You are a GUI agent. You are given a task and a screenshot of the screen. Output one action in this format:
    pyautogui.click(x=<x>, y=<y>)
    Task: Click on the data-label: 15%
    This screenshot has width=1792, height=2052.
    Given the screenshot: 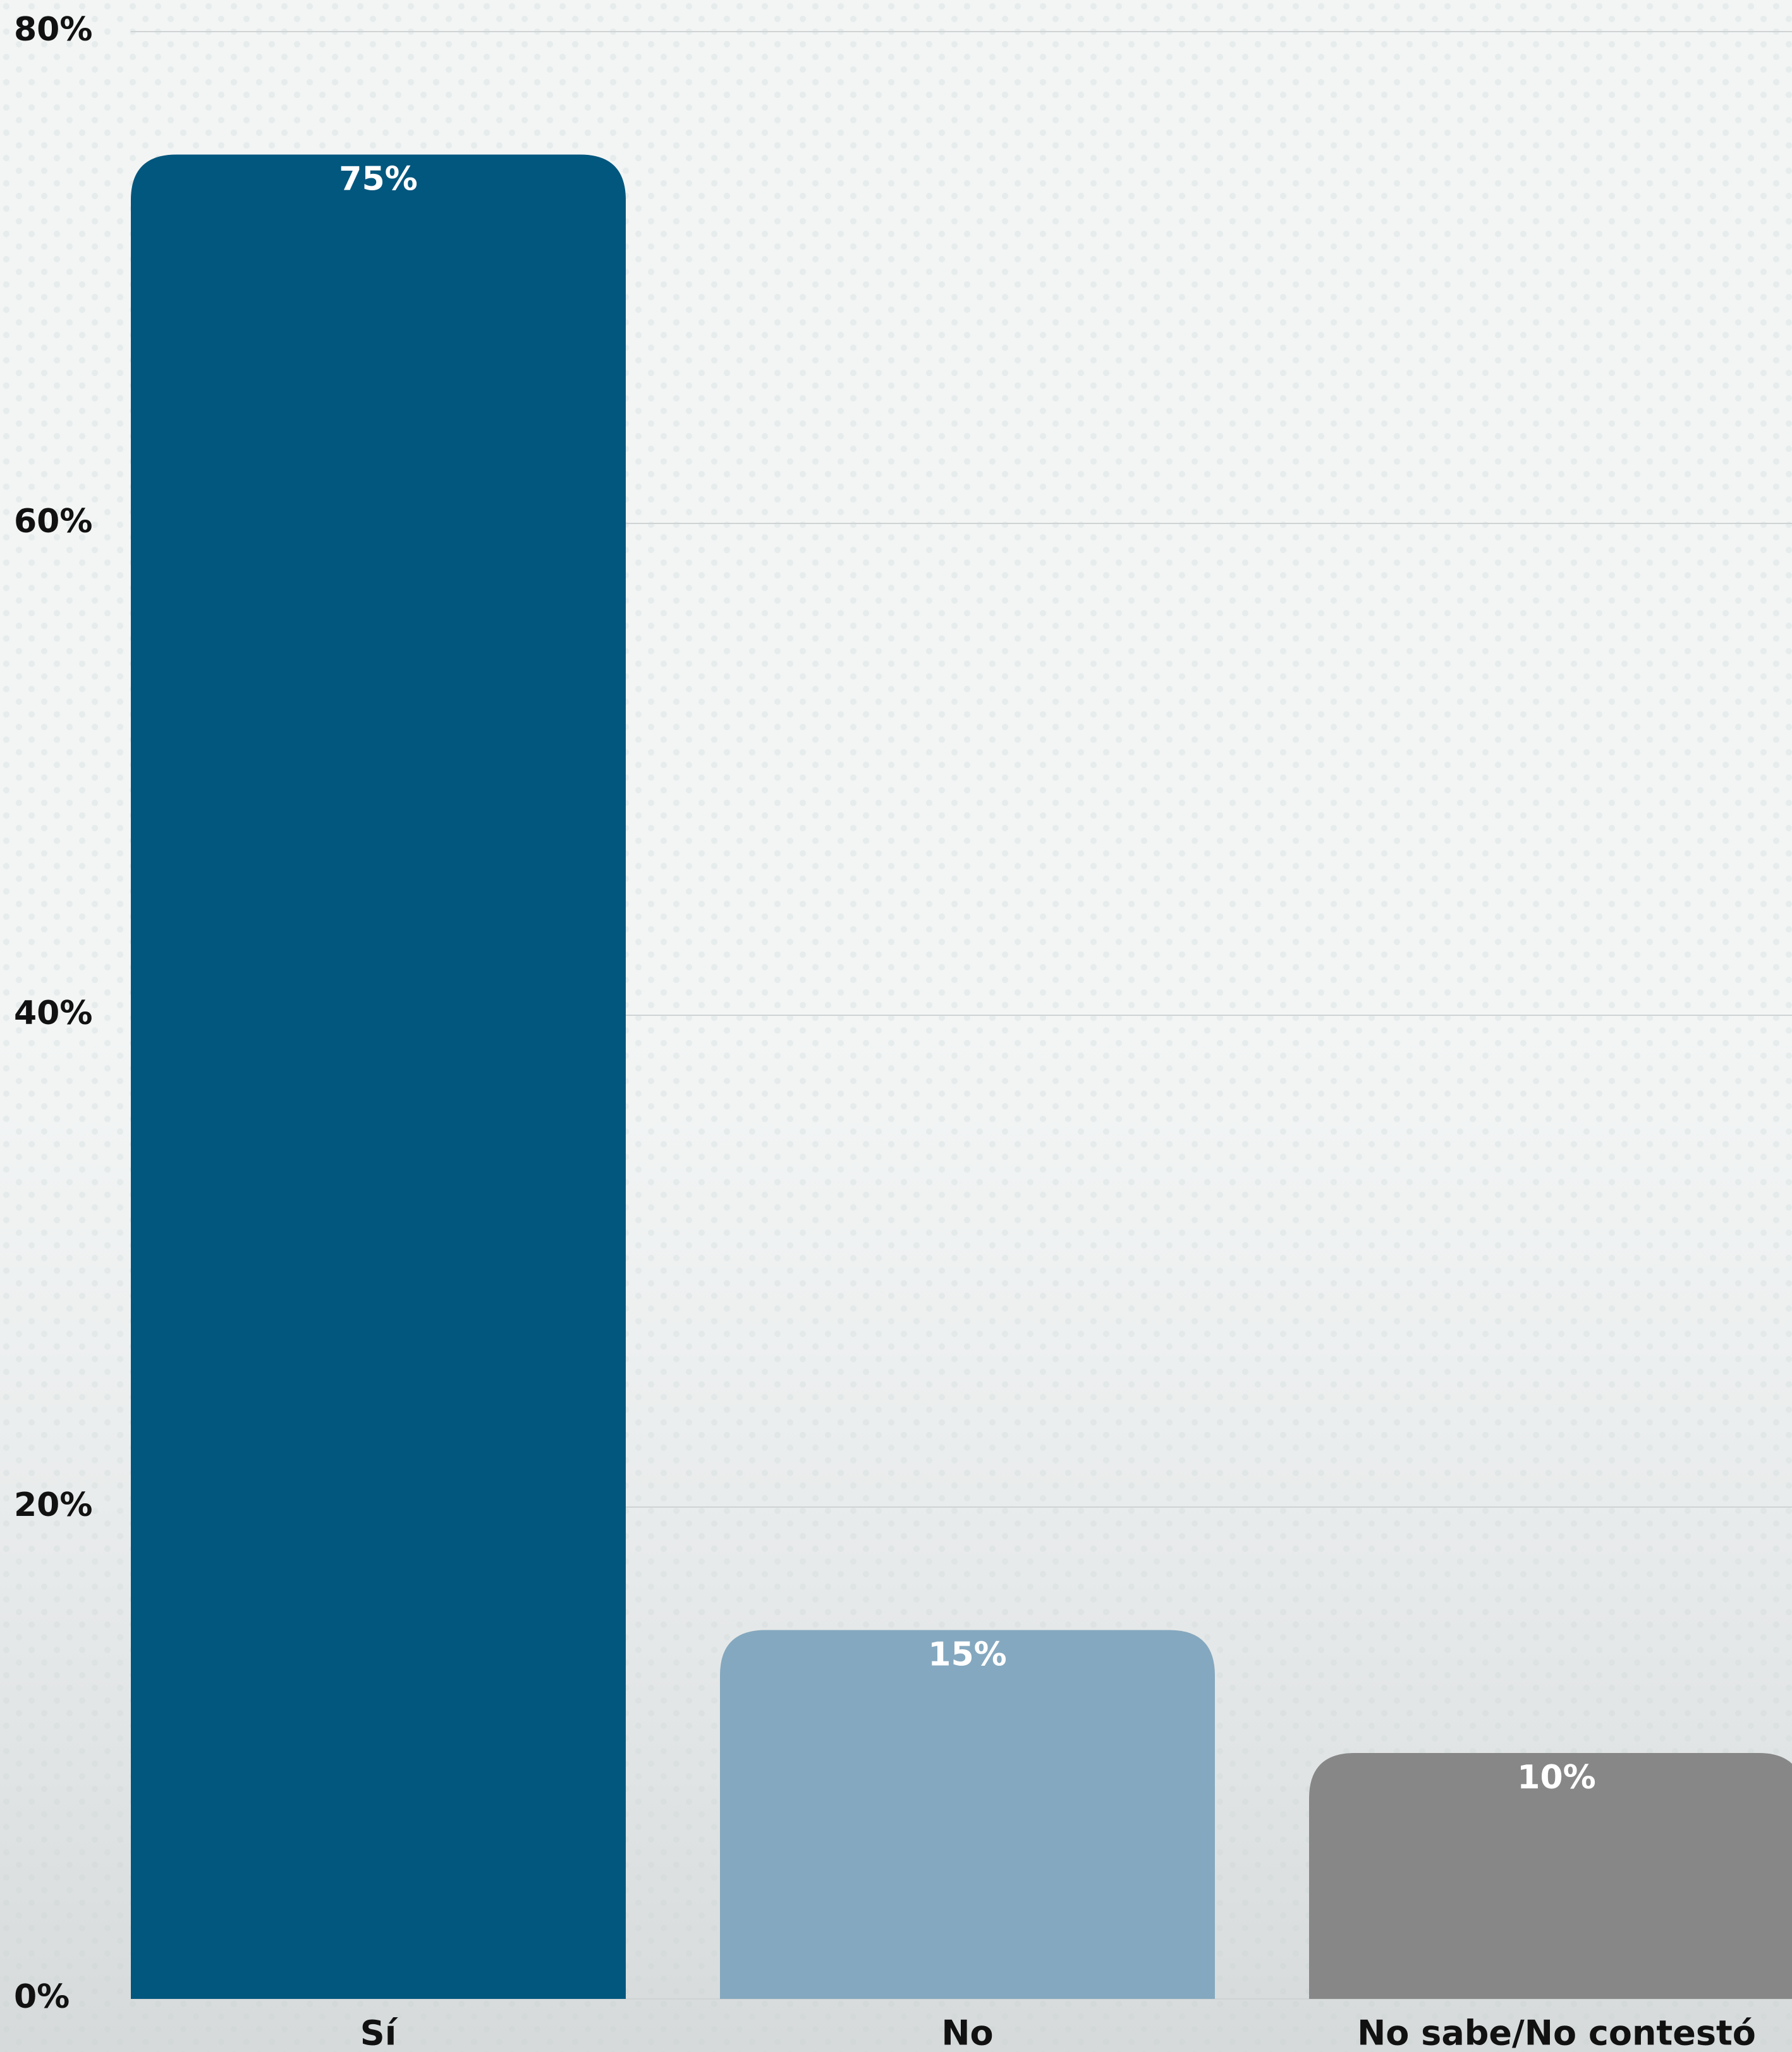 What is the action you would take?
    pyautogui.click(x=967, y=1655)
    